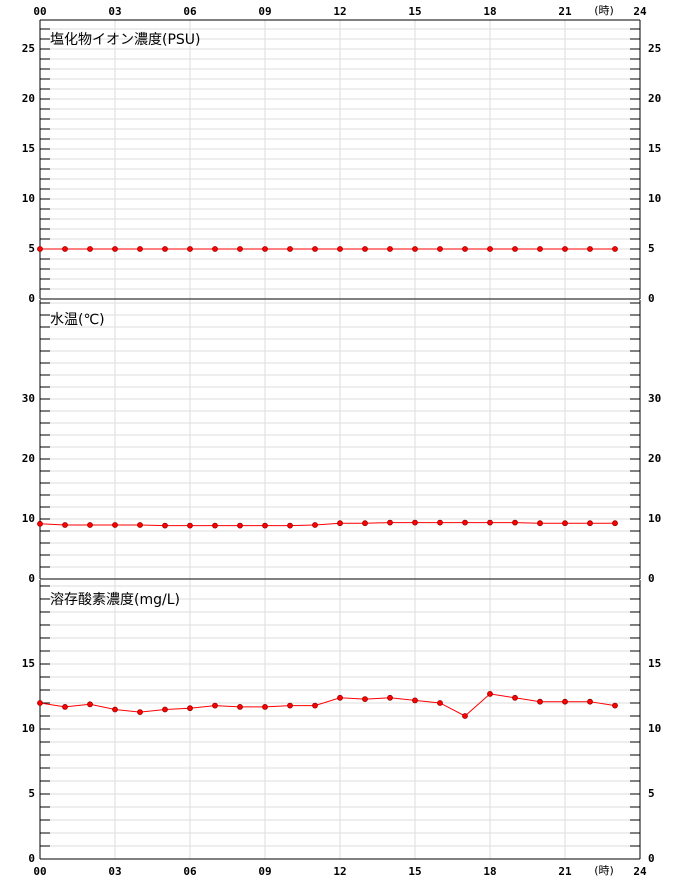  I want to click on panel-title: 水温(℃), so click(77, 320).